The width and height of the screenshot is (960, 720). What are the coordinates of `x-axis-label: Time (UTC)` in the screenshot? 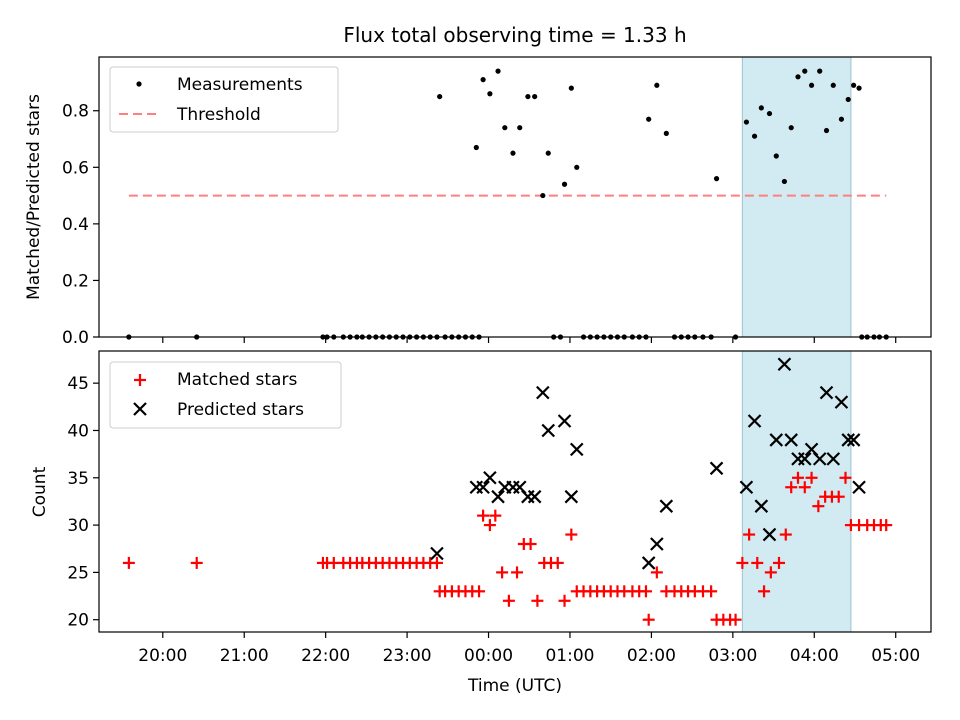 It's located at (514, 686).